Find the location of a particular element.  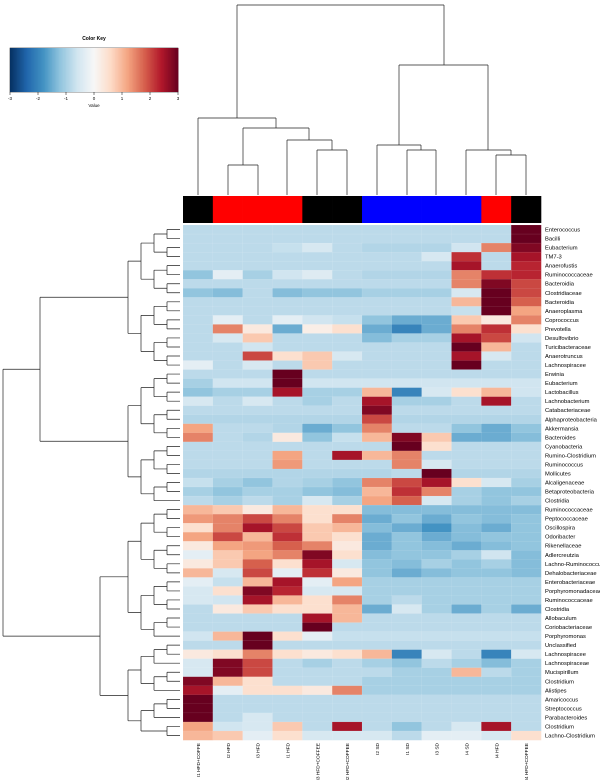

row-label: Rumino-Clostridium is located at coordinates (570, 456).